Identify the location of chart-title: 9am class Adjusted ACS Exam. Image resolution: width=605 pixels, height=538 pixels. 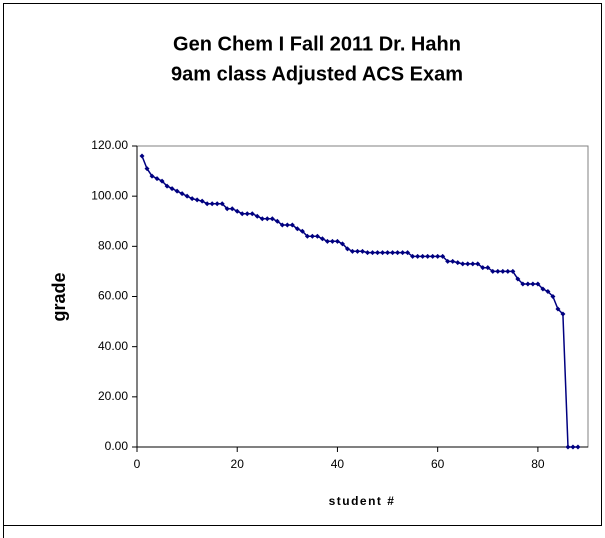
(317, 74).